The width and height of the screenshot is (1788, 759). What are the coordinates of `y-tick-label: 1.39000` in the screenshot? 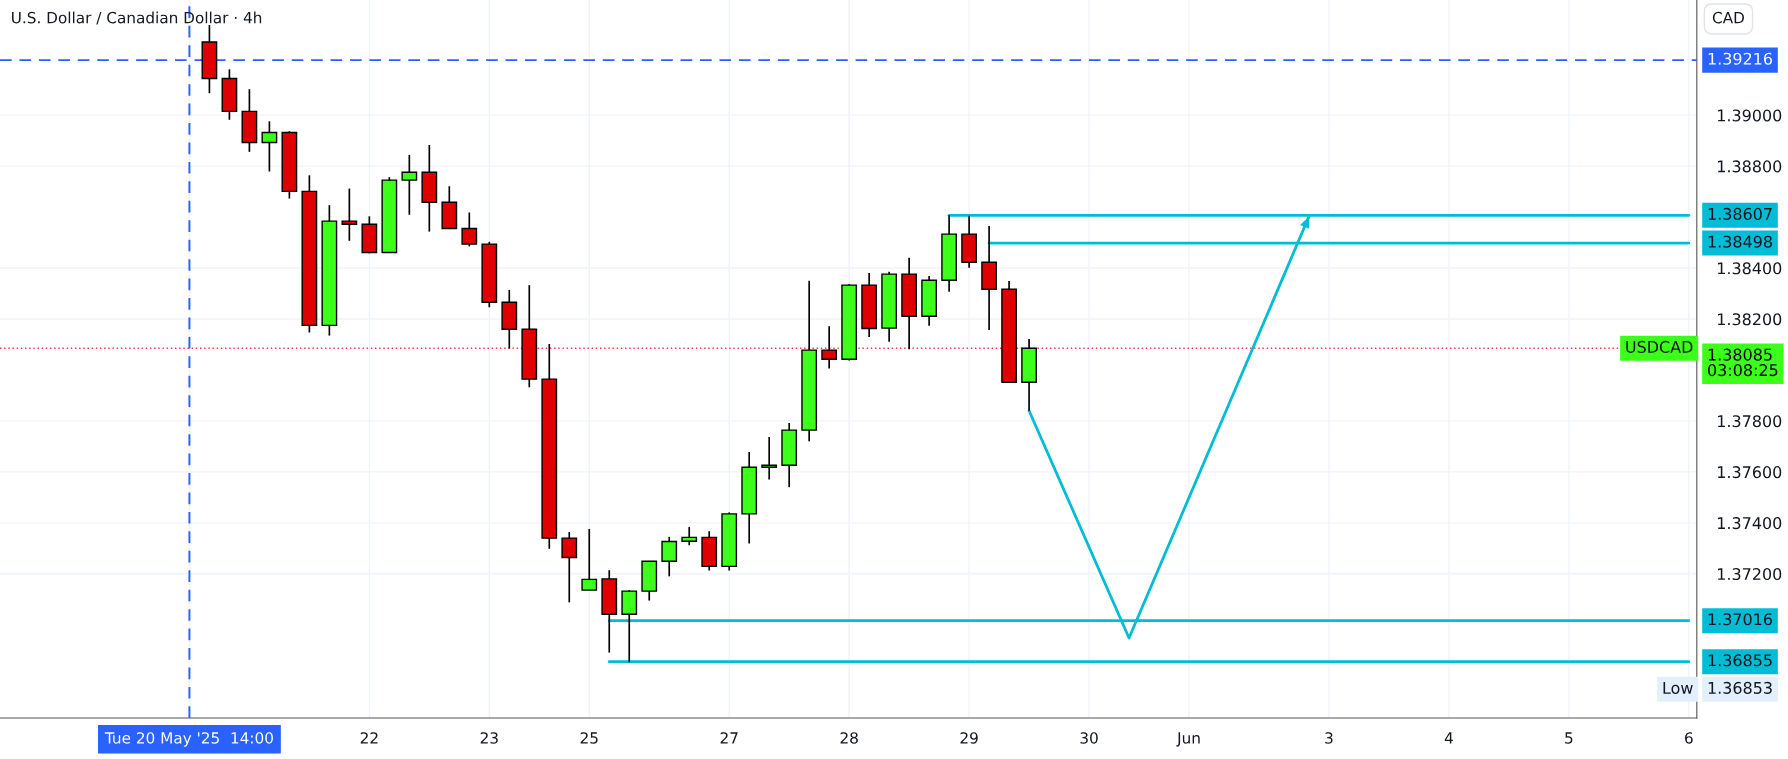 It's located at (1750, 115).